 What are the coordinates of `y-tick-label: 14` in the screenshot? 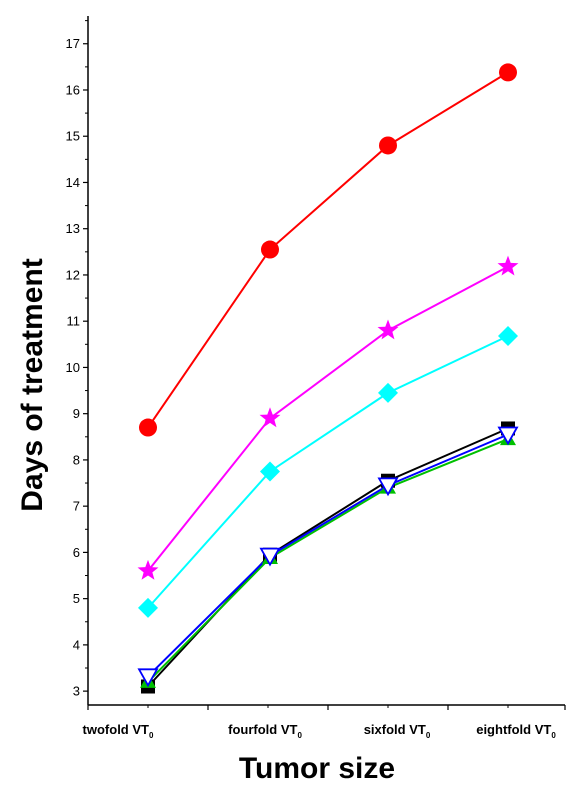 It's located at (73, 182).